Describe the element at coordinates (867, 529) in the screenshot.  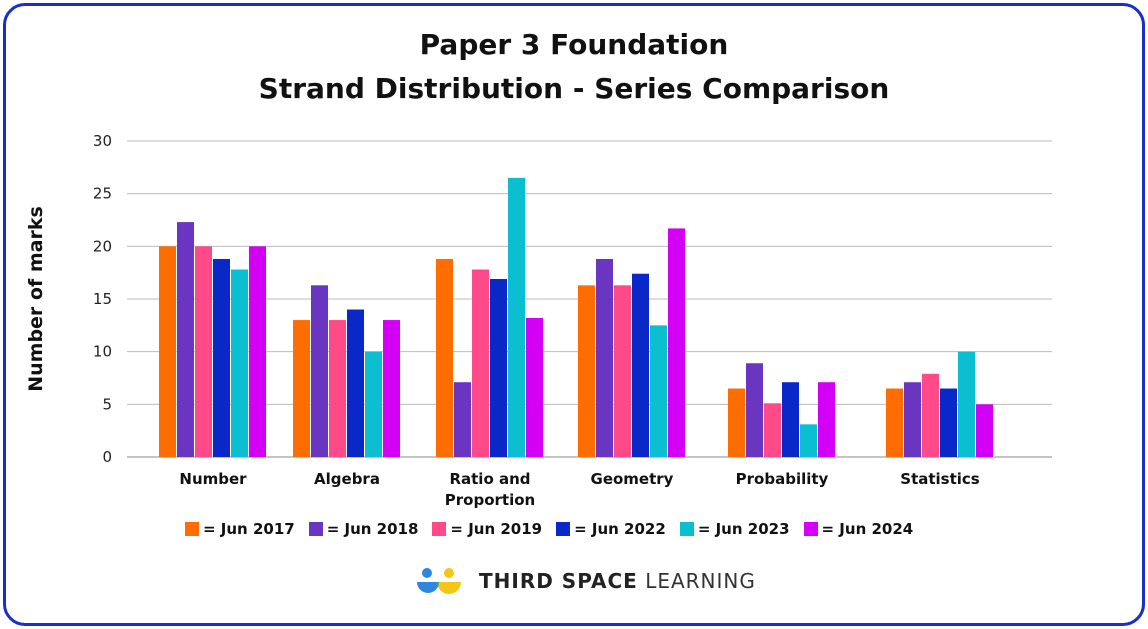
I see `legend-label: = Jun 2024` at that location.